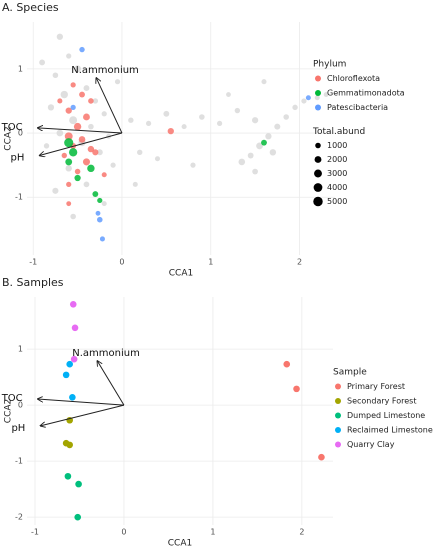 The width and height of the screenshot is (445, 550). I want to click on x-tick-label: -1, so click(35, 532).